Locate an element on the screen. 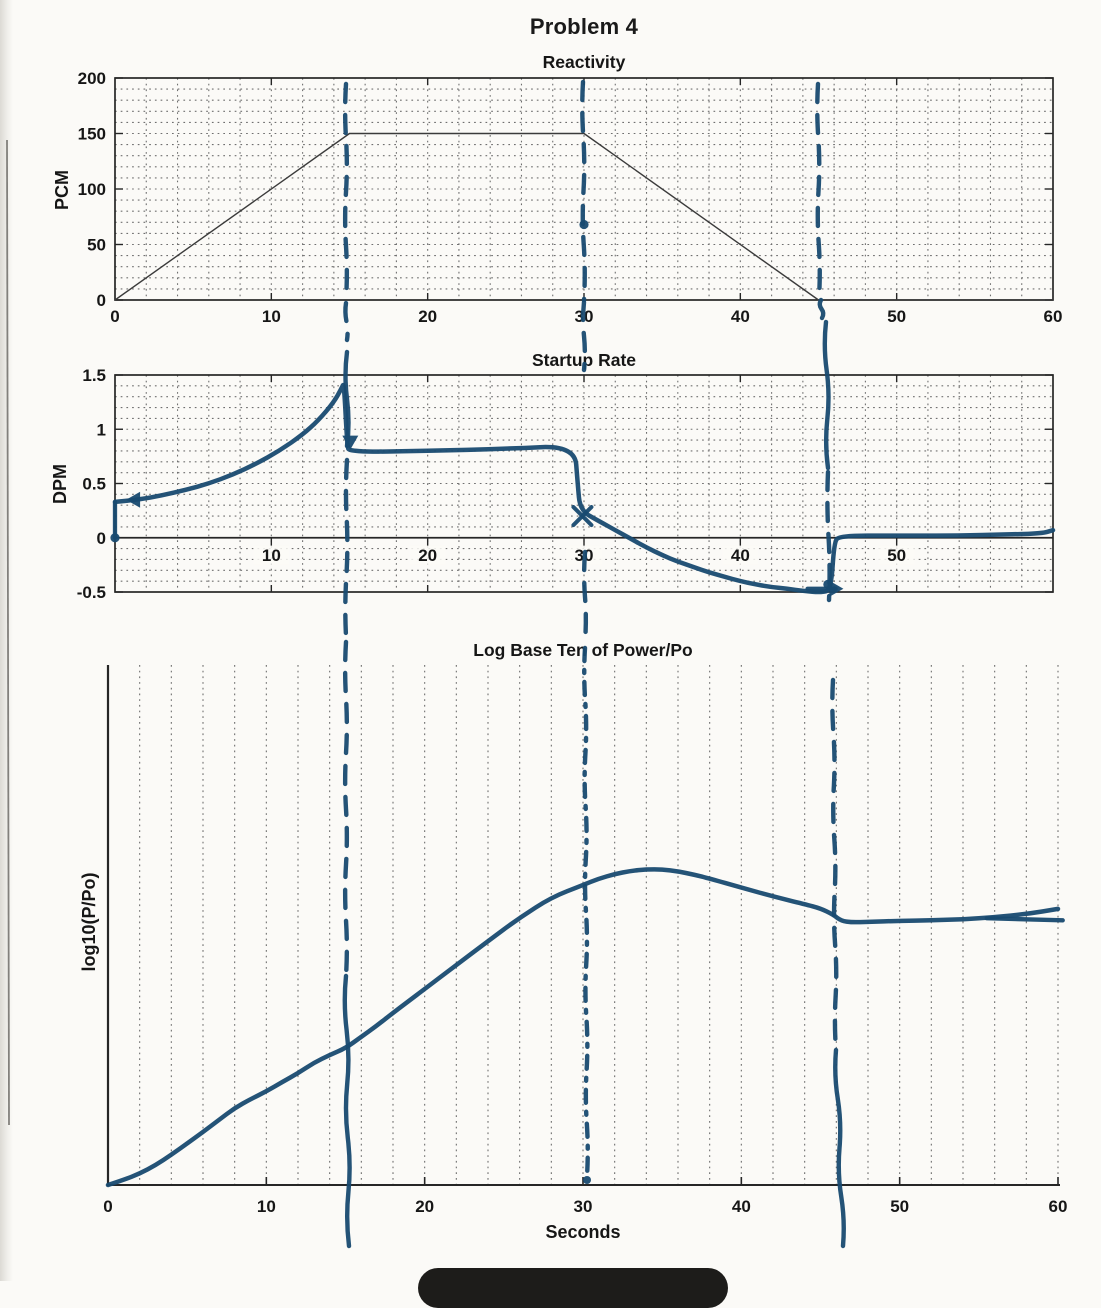 This screenshot has width=1101, height=1308. hand-guide-segment-dashdot is located at coordinates (586, 912).